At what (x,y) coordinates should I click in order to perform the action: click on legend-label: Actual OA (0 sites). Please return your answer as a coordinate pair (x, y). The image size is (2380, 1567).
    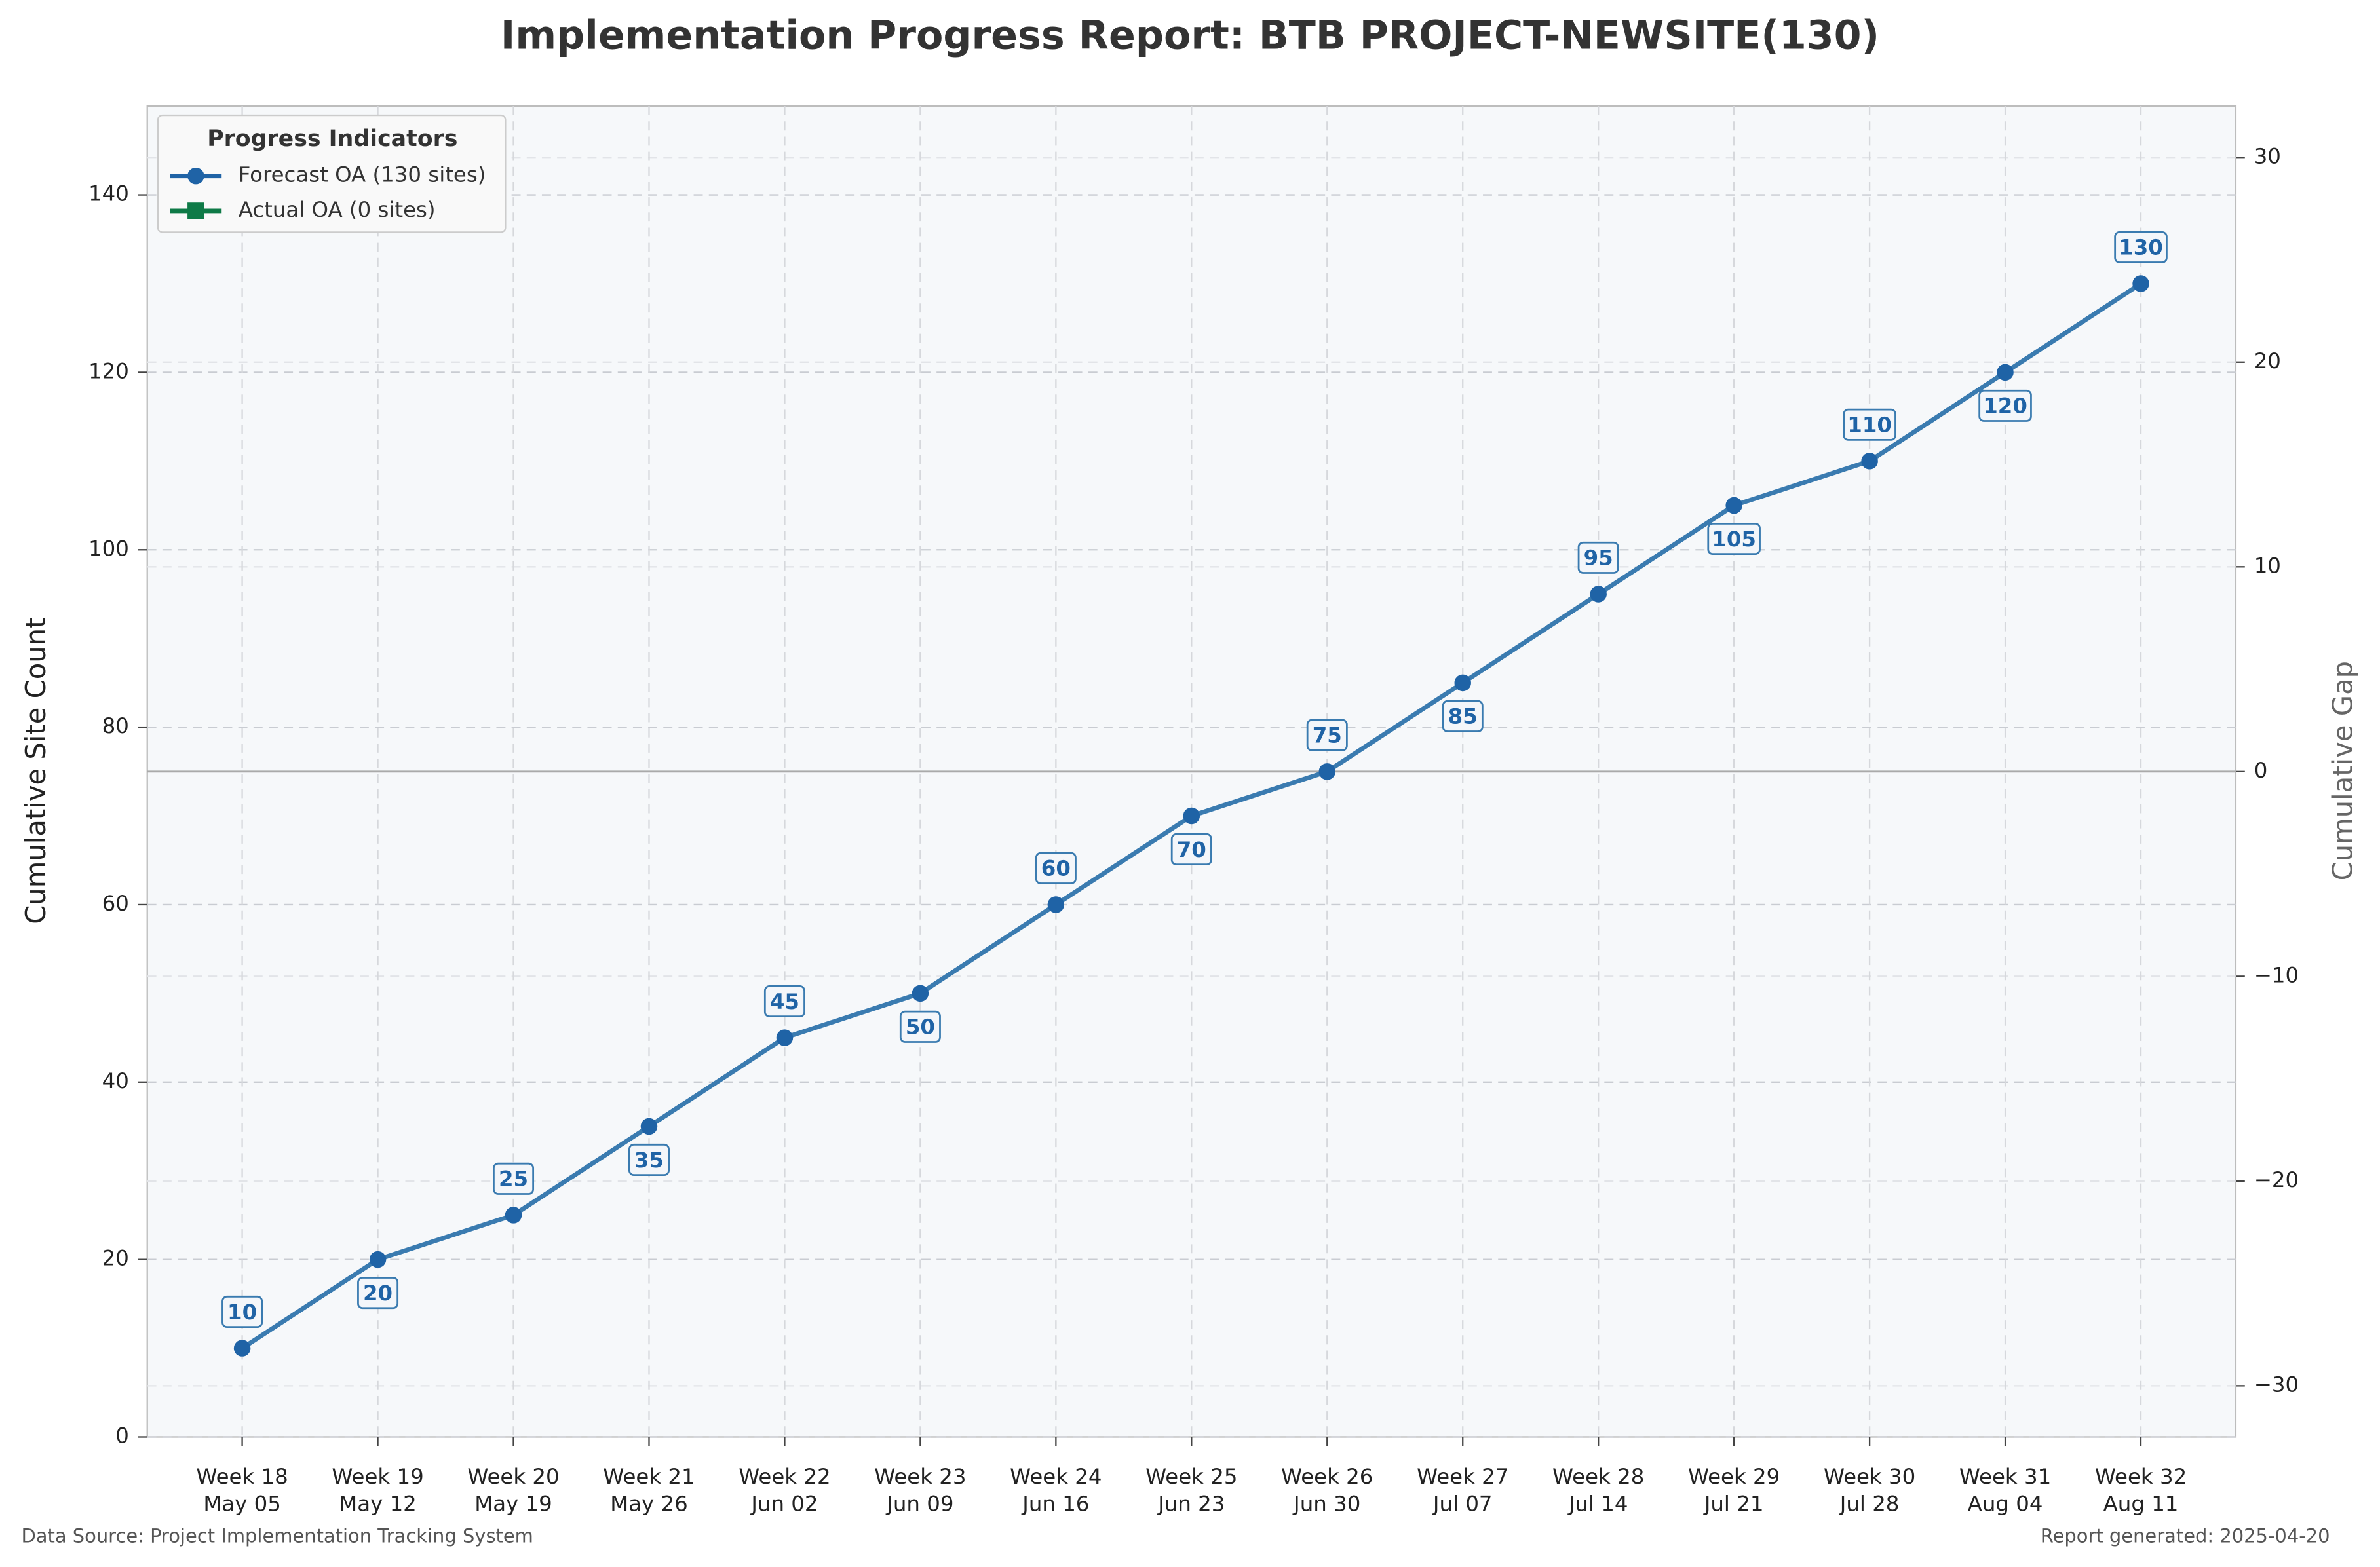
    Looking at the image, I should click on (337, 209).